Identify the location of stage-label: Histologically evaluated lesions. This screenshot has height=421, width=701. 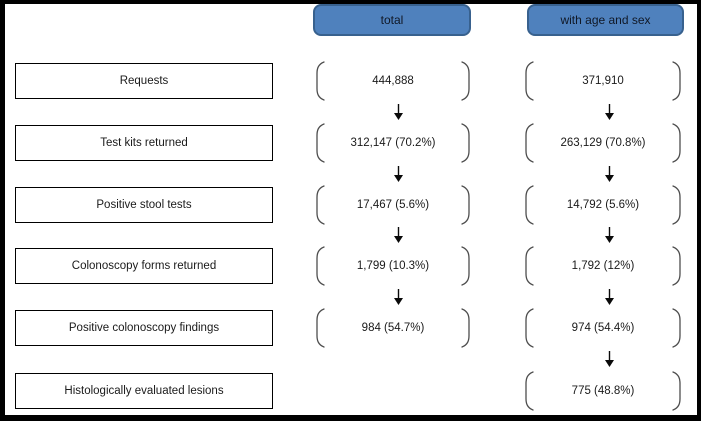
(144, 391).